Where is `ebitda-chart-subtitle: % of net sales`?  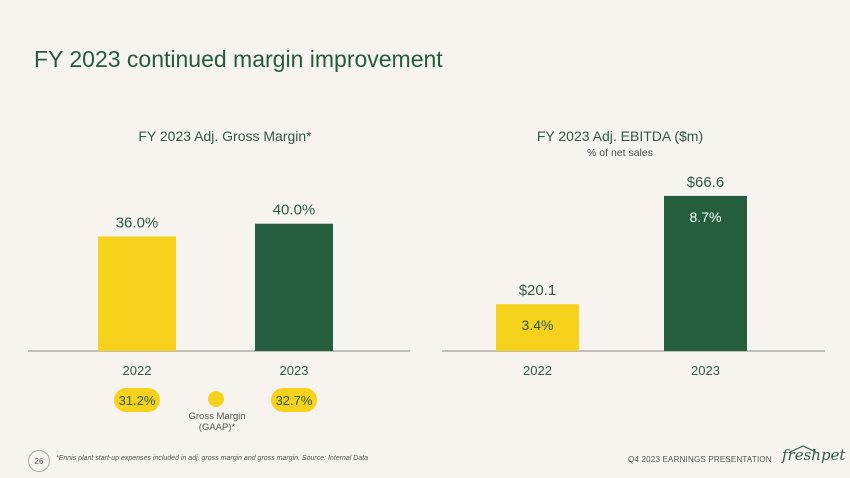 ebitda-chart-subtitle: % of net sales is located at coordinates (620, 153).